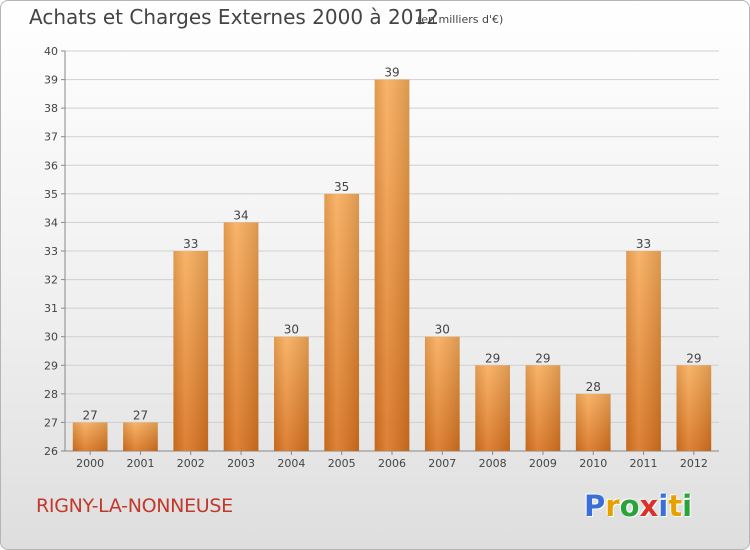 This screenshot has width=750, height=550. Describe the element at coordinates (234, 17) in the screenshot. I see `chart-title: Achats et Charges Externes 2000 à 2012` at that location.